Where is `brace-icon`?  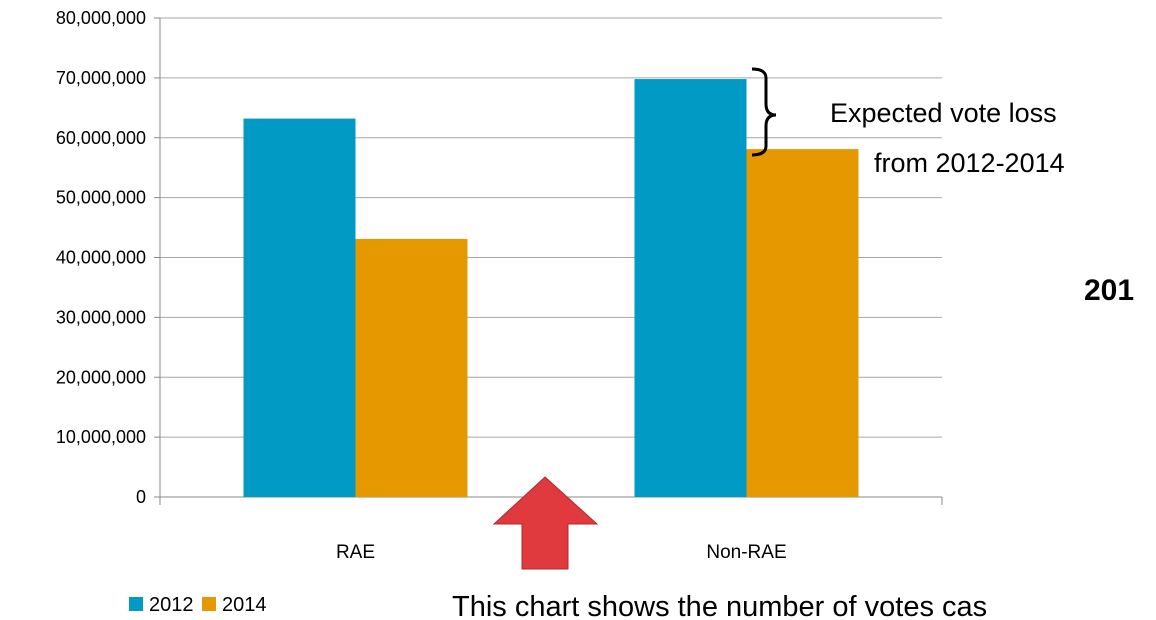
brace-icon is located at coordinates (764, 112).